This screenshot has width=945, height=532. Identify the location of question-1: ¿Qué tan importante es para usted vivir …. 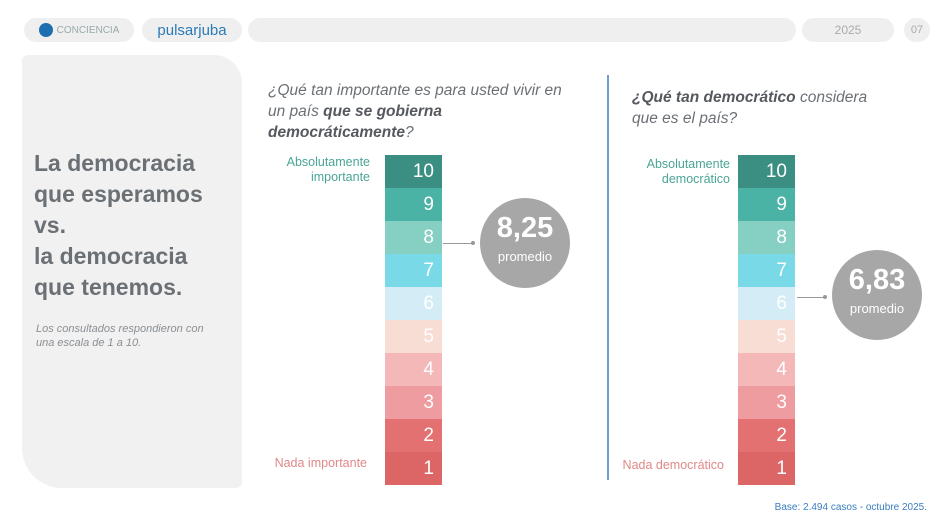
(415, 111).